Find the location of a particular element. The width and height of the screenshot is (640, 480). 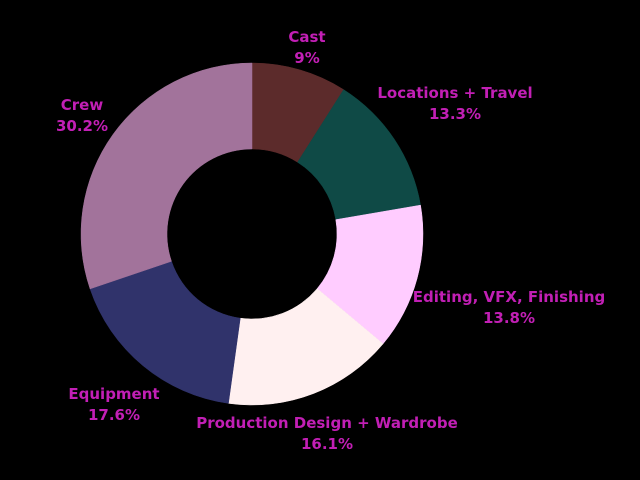

slice-label: Cast is located at coordinates (306, 37).